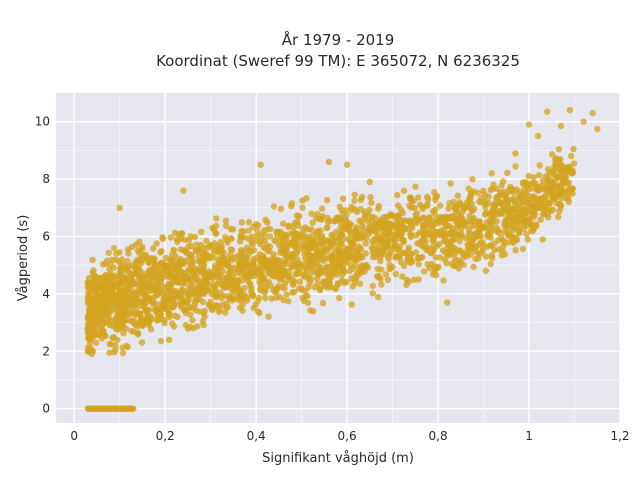 Image resolution: width=640 pixels, height=480 pixels. What do you see at coordinates (529, 436) in the screenshot?
I see `x-tick-label: 1` at bounding box center [529, 436].